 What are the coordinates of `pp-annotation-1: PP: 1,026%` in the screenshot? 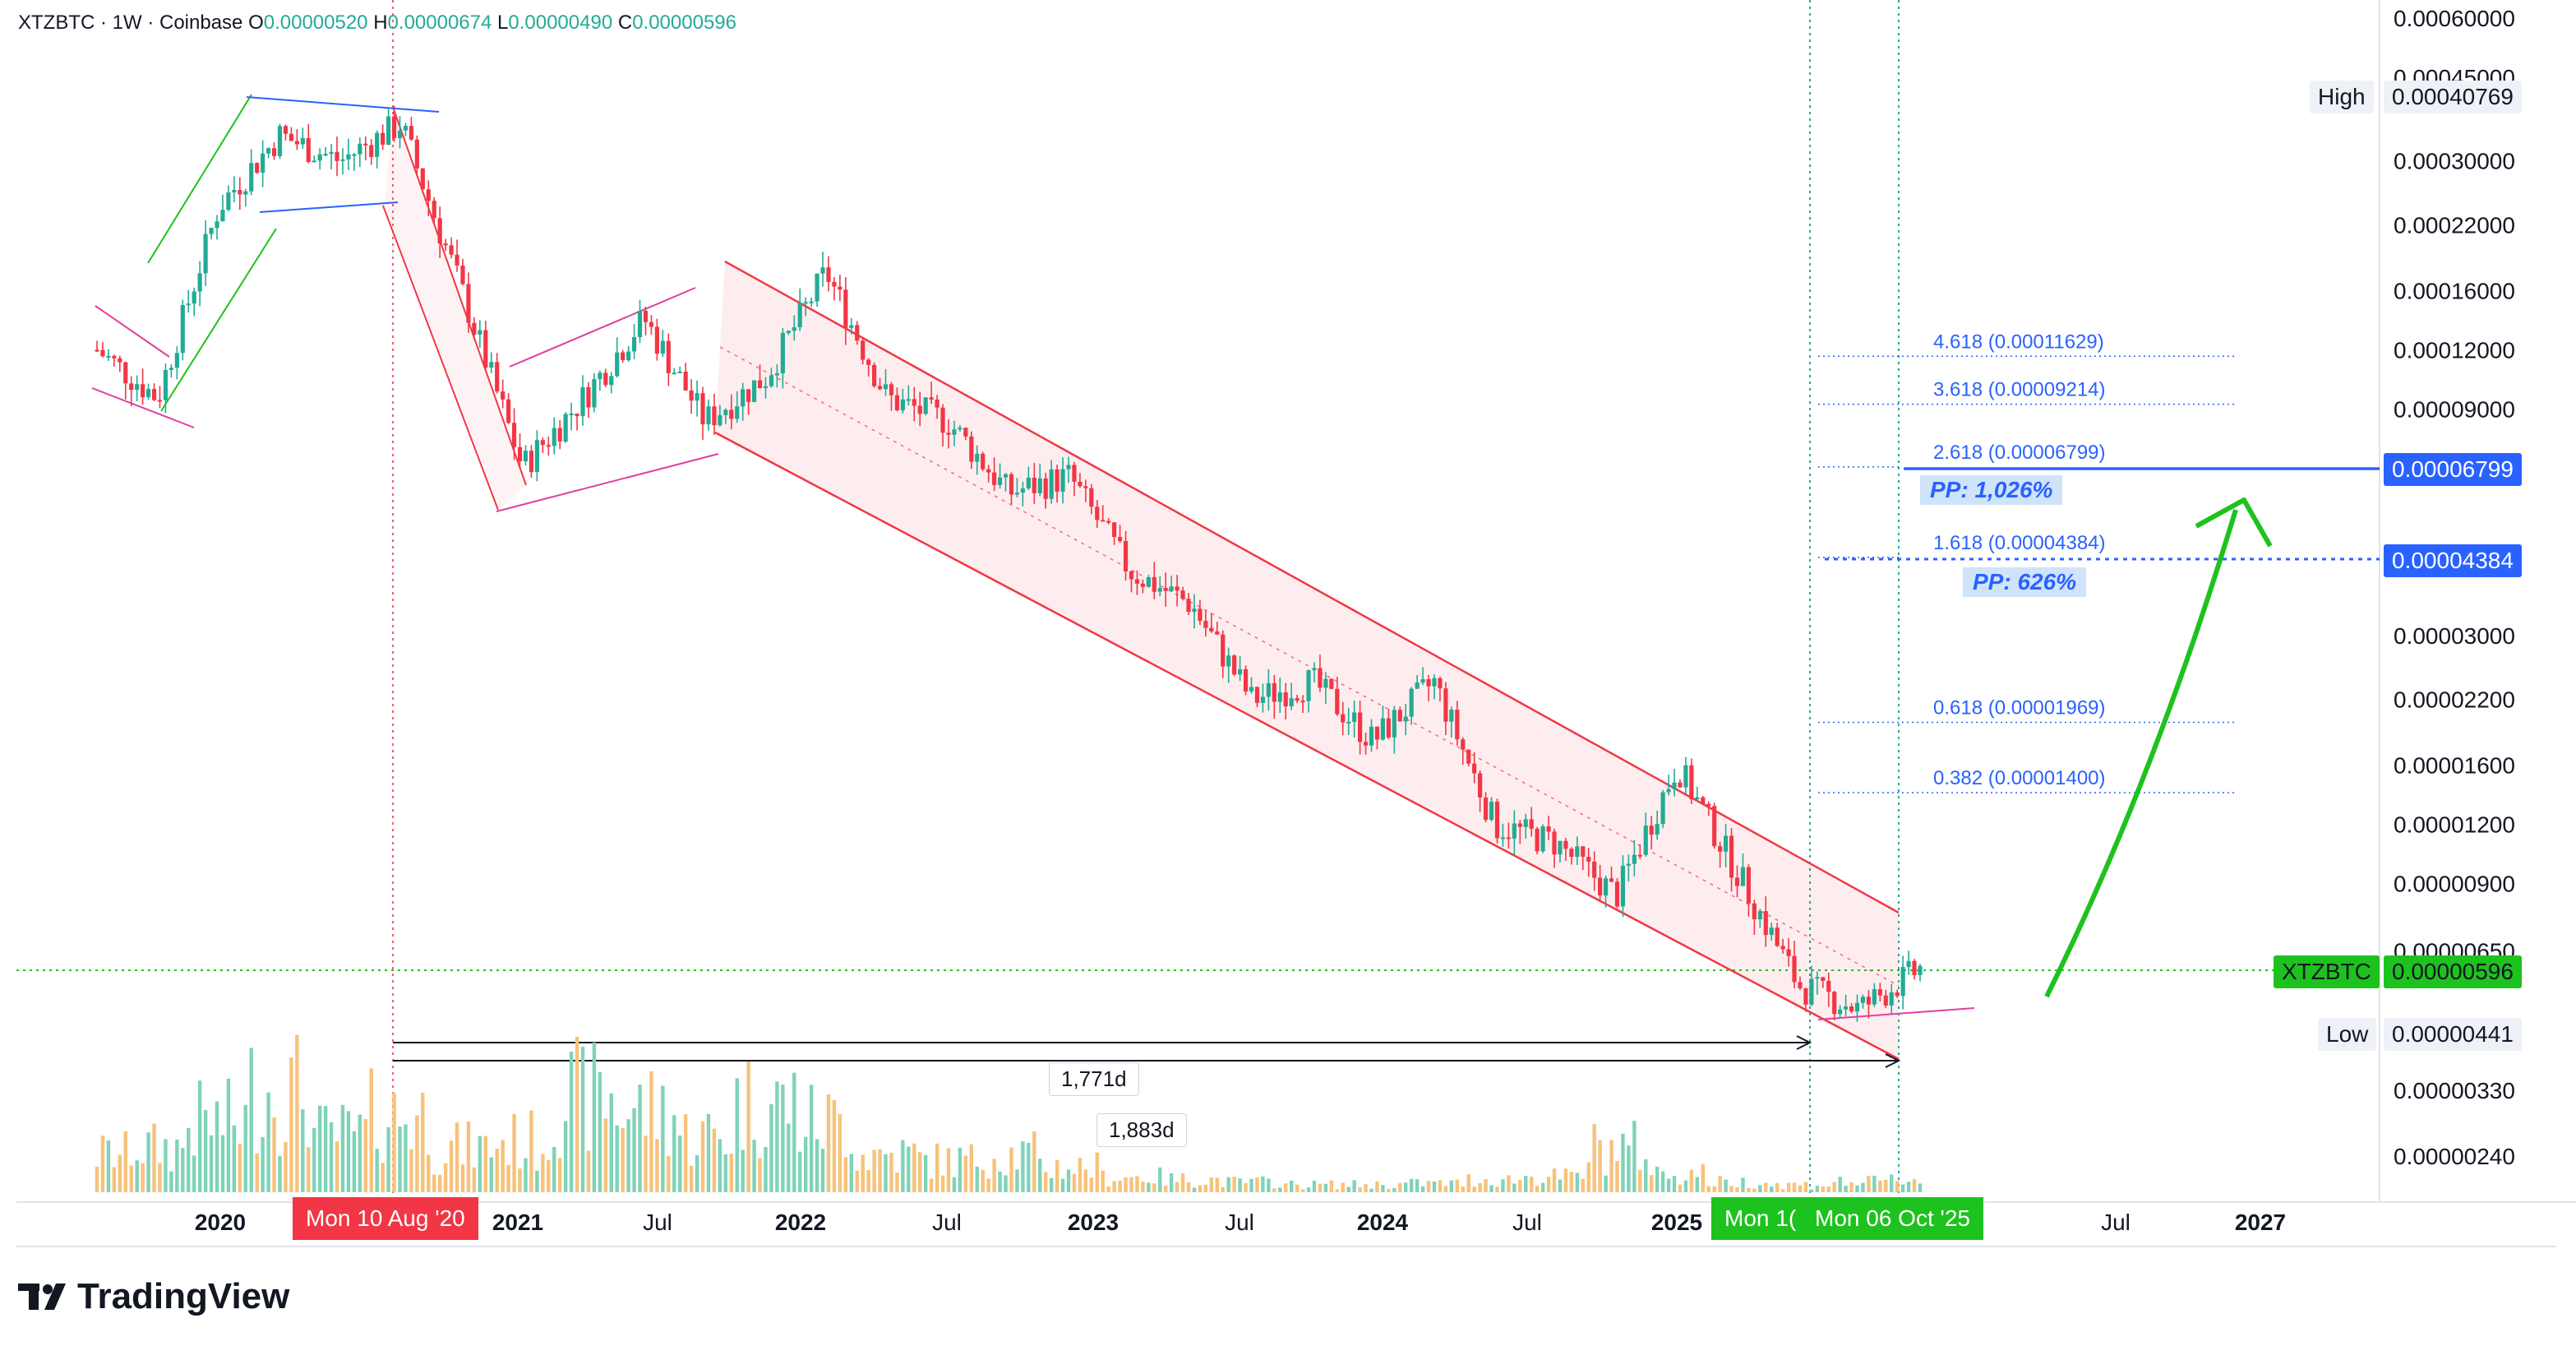 It's located at (1992, 490).